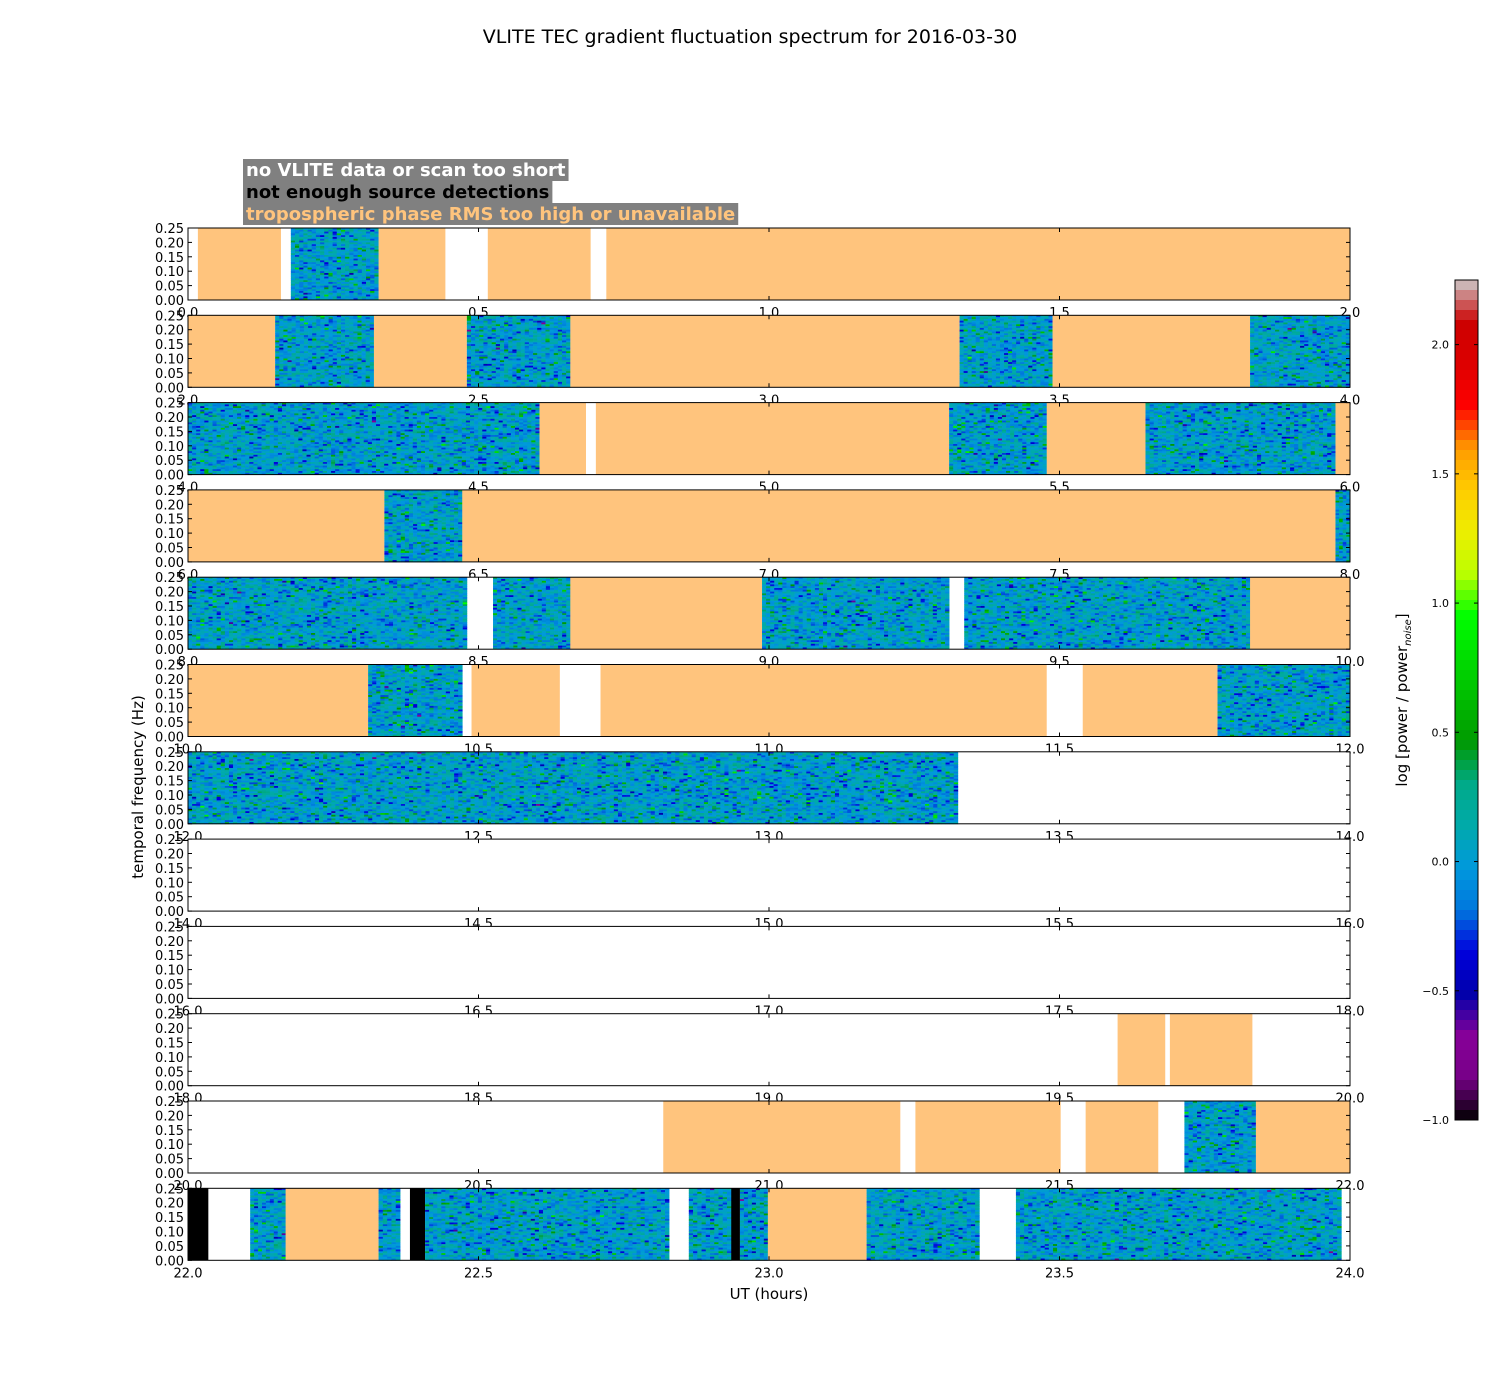 Image resolution: width=1500 pixels, height=1400 pixels. What do you see at coordinates (406, 170) in the screenshot?
I see `legend-entry: no VLITE data or scan too short` at bounding box center [406, 170].